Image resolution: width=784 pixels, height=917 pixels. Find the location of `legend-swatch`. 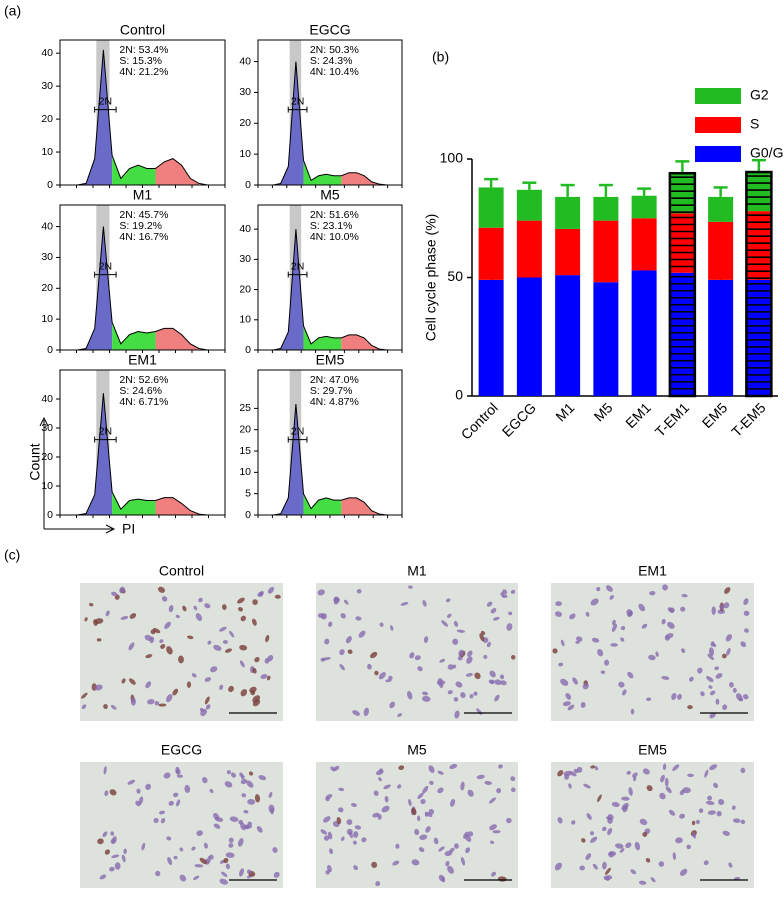

legend-swatch is located at coordinates (718, 154).